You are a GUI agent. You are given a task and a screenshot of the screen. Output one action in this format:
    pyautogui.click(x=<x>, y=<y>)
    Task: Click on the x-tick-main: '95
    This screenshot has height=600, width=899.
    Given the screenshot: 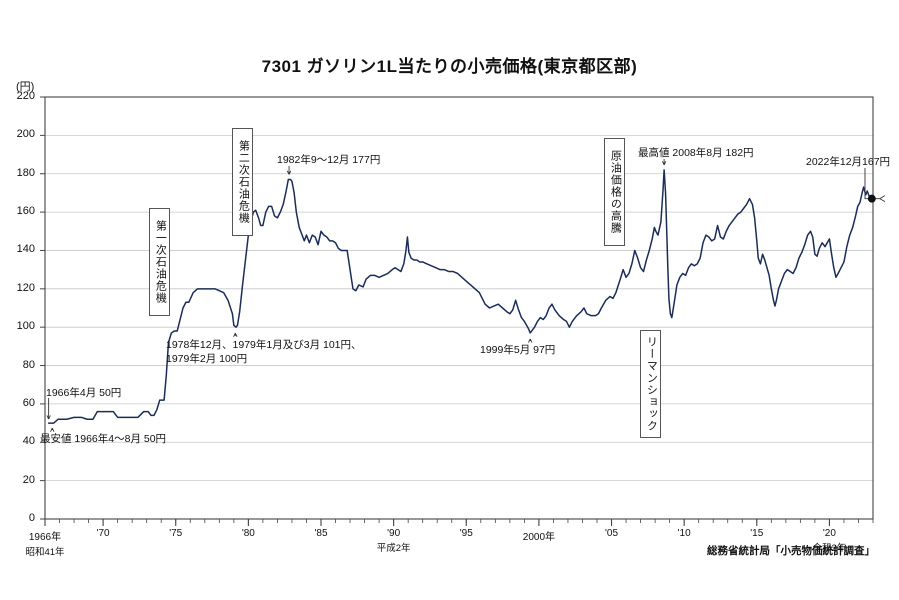 What is the action you would take?
    pyautogui.click(x=466, y=533)
    